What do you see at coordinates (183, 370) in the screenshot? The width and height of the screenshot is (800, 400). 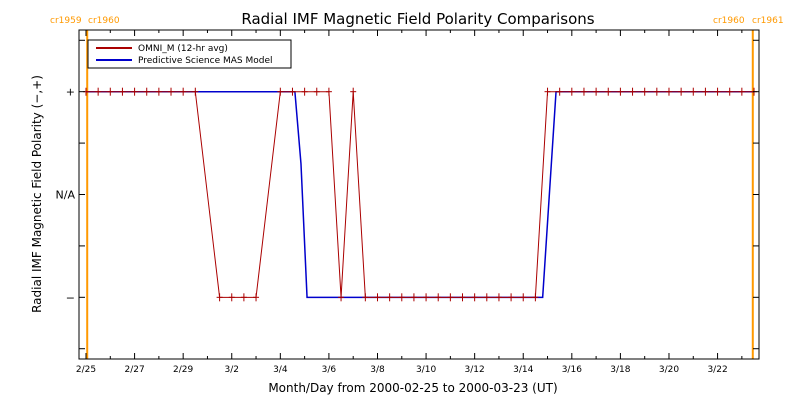 I see `x-tick-label: 2/29` at bounding box center [183, 370].